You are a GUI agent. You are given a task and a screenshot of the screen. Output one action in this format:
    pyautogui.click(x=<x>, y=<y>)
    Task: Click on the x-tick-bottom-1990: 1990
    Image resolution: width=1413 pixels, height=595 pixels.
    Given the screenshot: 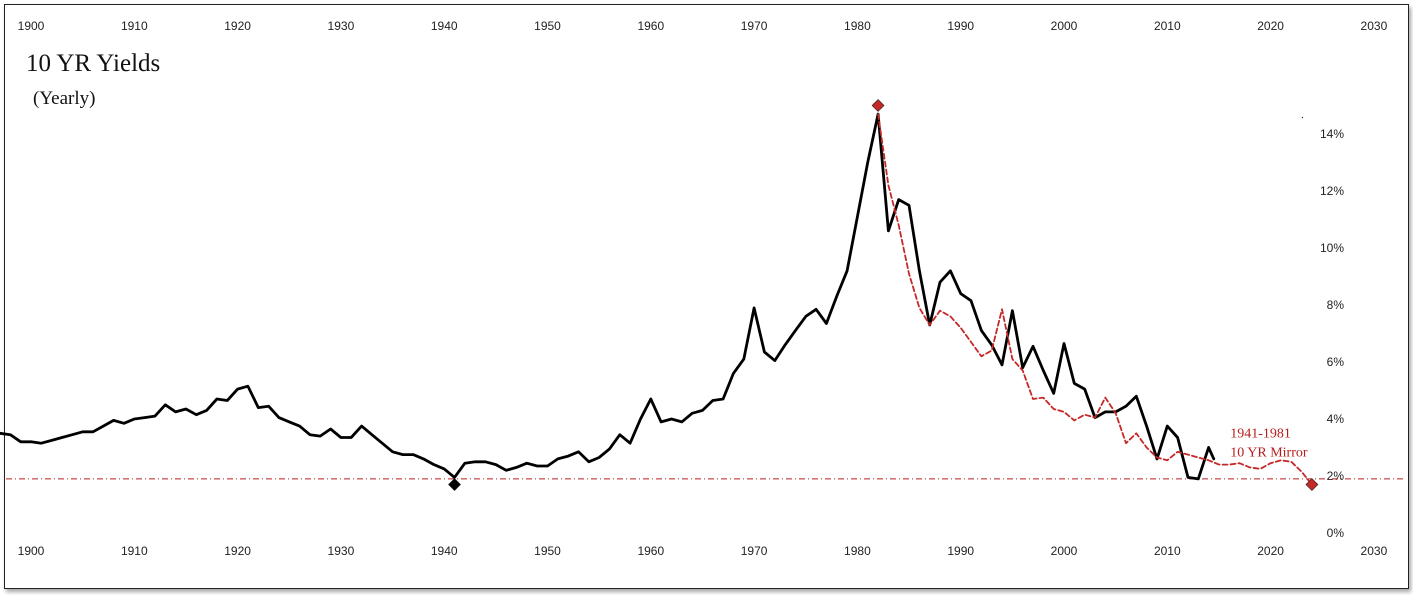 What is the action you would take?
    pyautogui.click(x=960, y=551)
    